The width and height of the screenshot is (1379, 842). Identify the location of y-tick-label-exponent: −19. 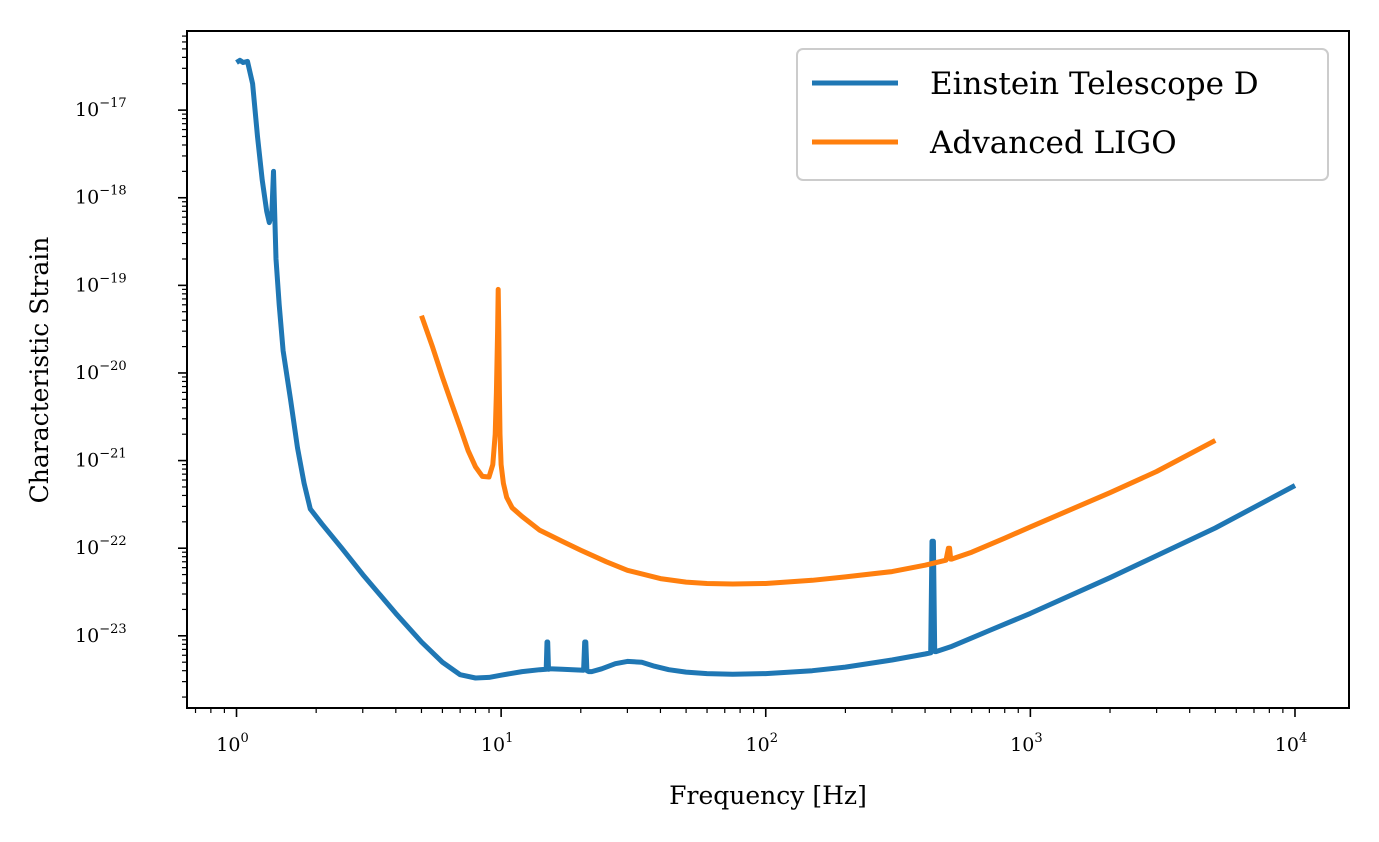
(112, 278).